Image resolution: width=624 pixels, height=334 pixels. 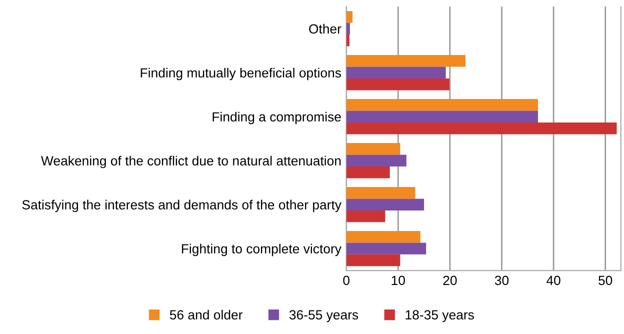 I want to click on y-tick-label: Finding mutually beneficial options, so click(x=240, y=74).